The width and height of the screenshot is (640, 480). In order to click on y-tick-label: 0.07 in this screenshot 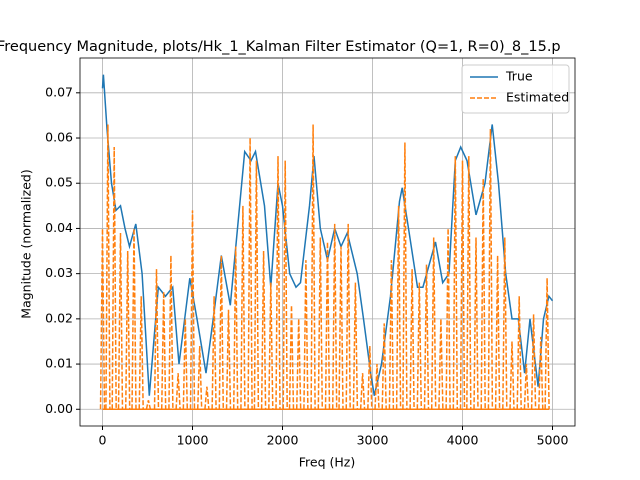, I will do `click(59, 91)`.